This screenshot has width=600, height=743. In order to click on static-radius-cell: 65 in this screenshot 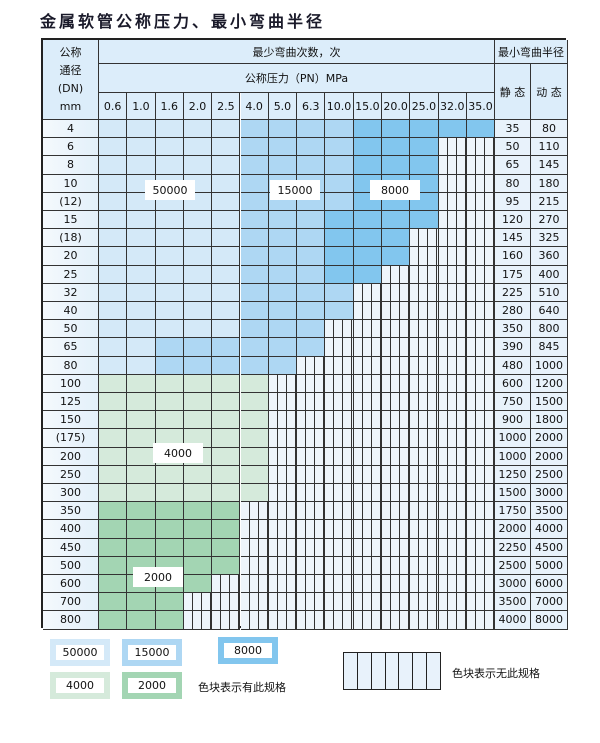, I will do `click(513, 165)`.